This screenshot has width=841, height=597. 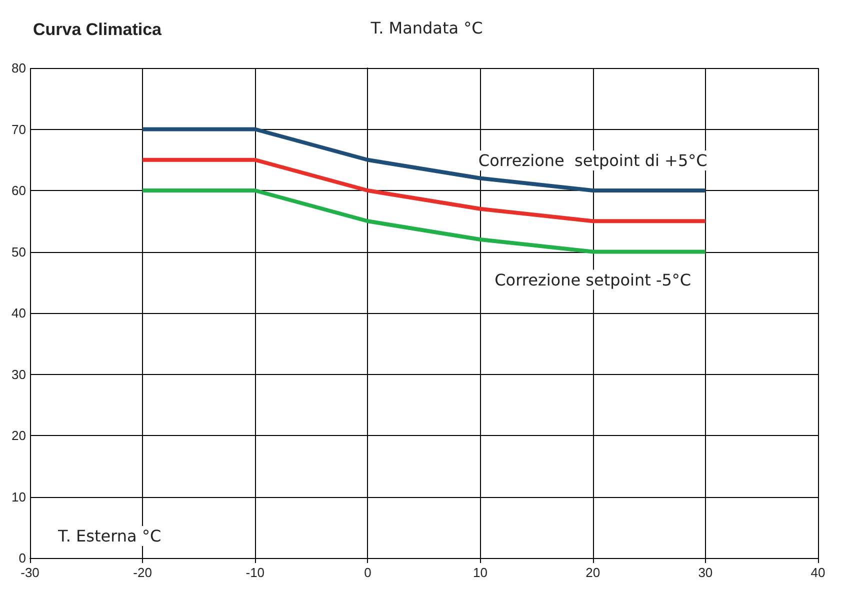 I want to click on x-tick-label: -20, so click(x=142, y=572).